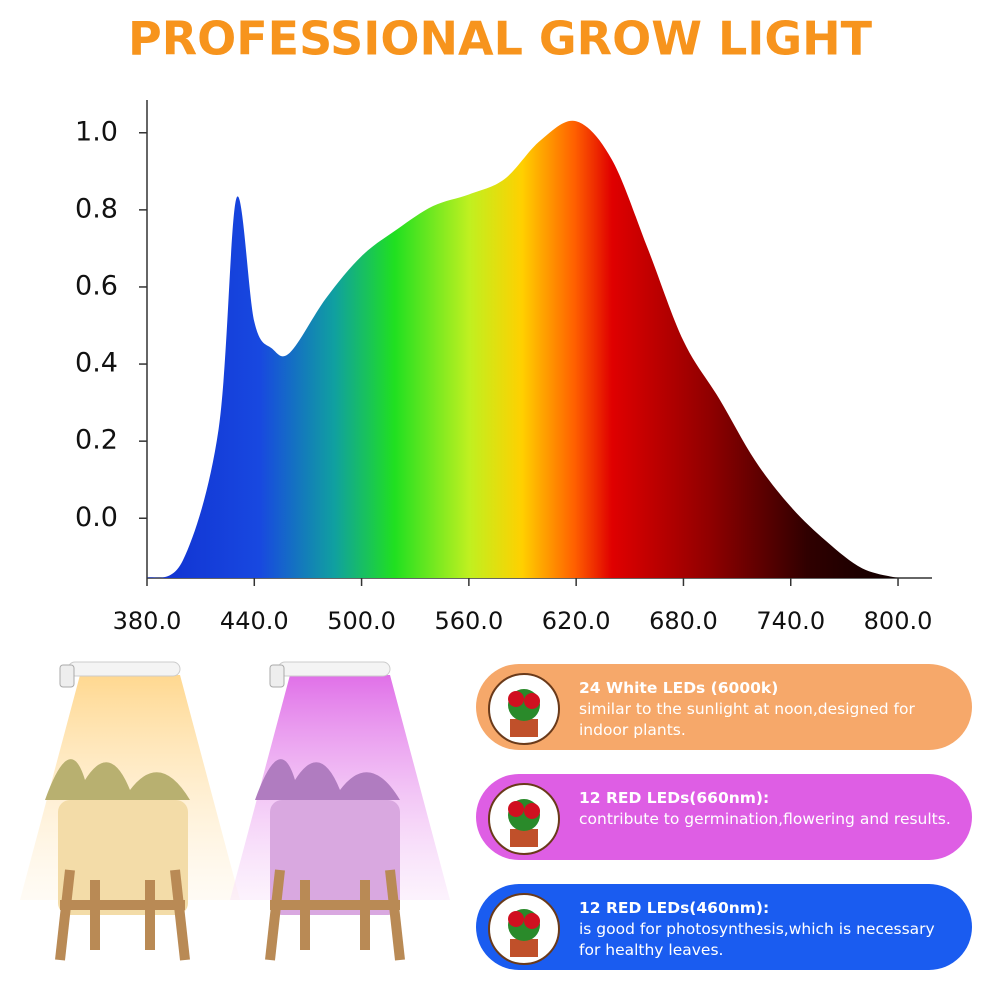 The width and height of the screenshot is (1001, 1001). Describe the element at coordinates (679, 688) in the screenshot. I see `panel-heading: 24 White LEDs (6000k)` at that location.